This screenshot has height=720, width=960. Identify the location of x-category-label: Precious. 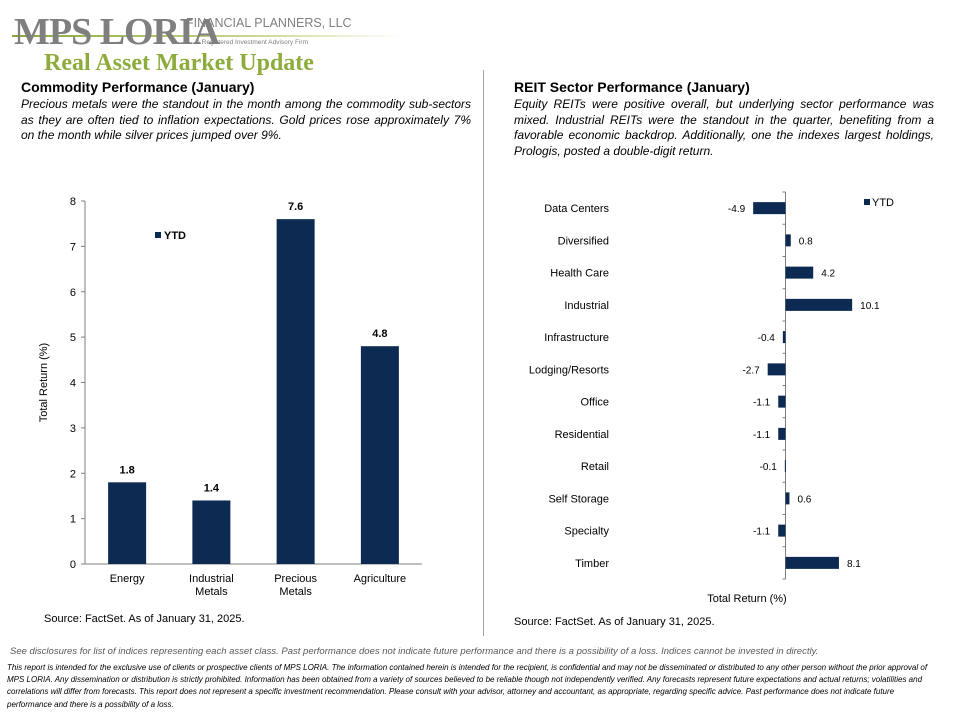
(295, 579).